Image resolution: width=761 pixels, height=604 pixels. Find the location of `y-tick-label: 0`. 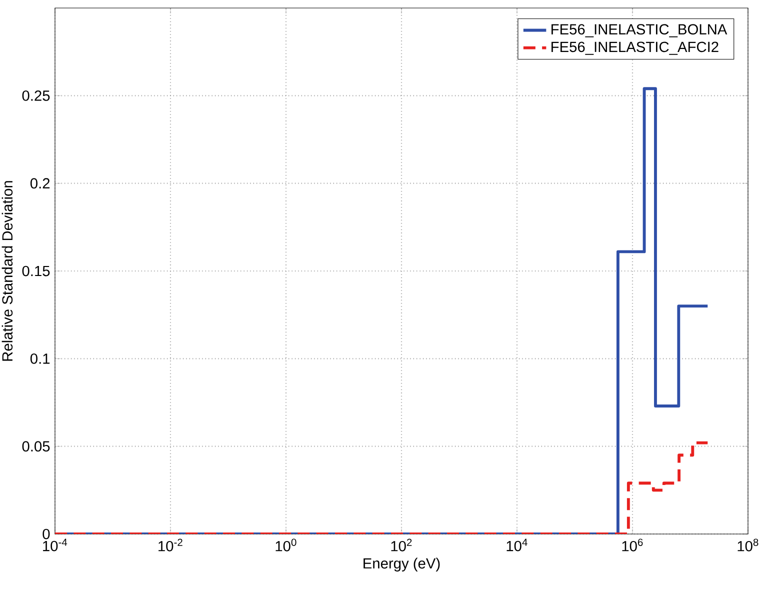

y-tick-label: 0 is located at coordinates (46, 534).